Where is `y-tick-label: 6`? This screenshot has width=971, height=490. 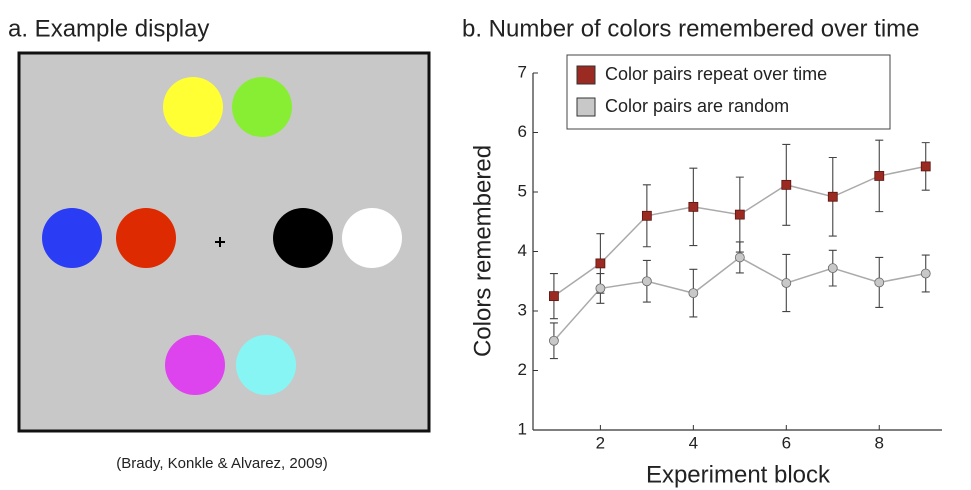
y-tick-label: 6 is located at coordinates (522, 131).